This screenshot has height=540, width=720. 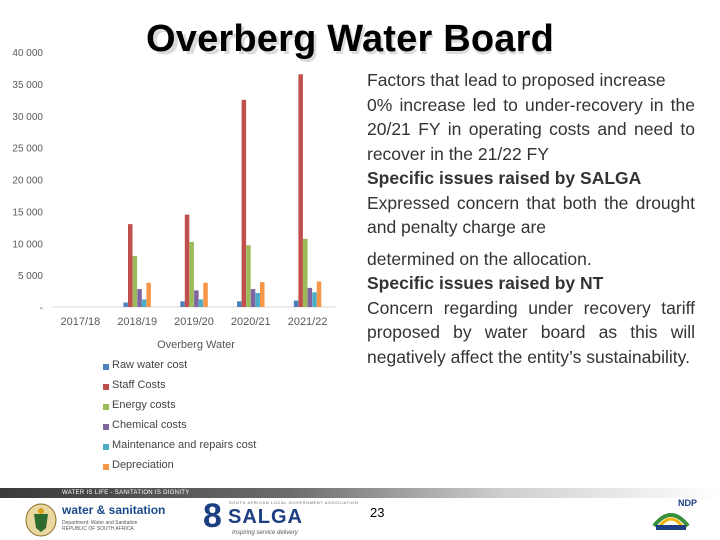 What do you see at coordinates (212, 516) in the screenshot?
I see `salga-8-icon: 8` at bounding box center [212, 516].